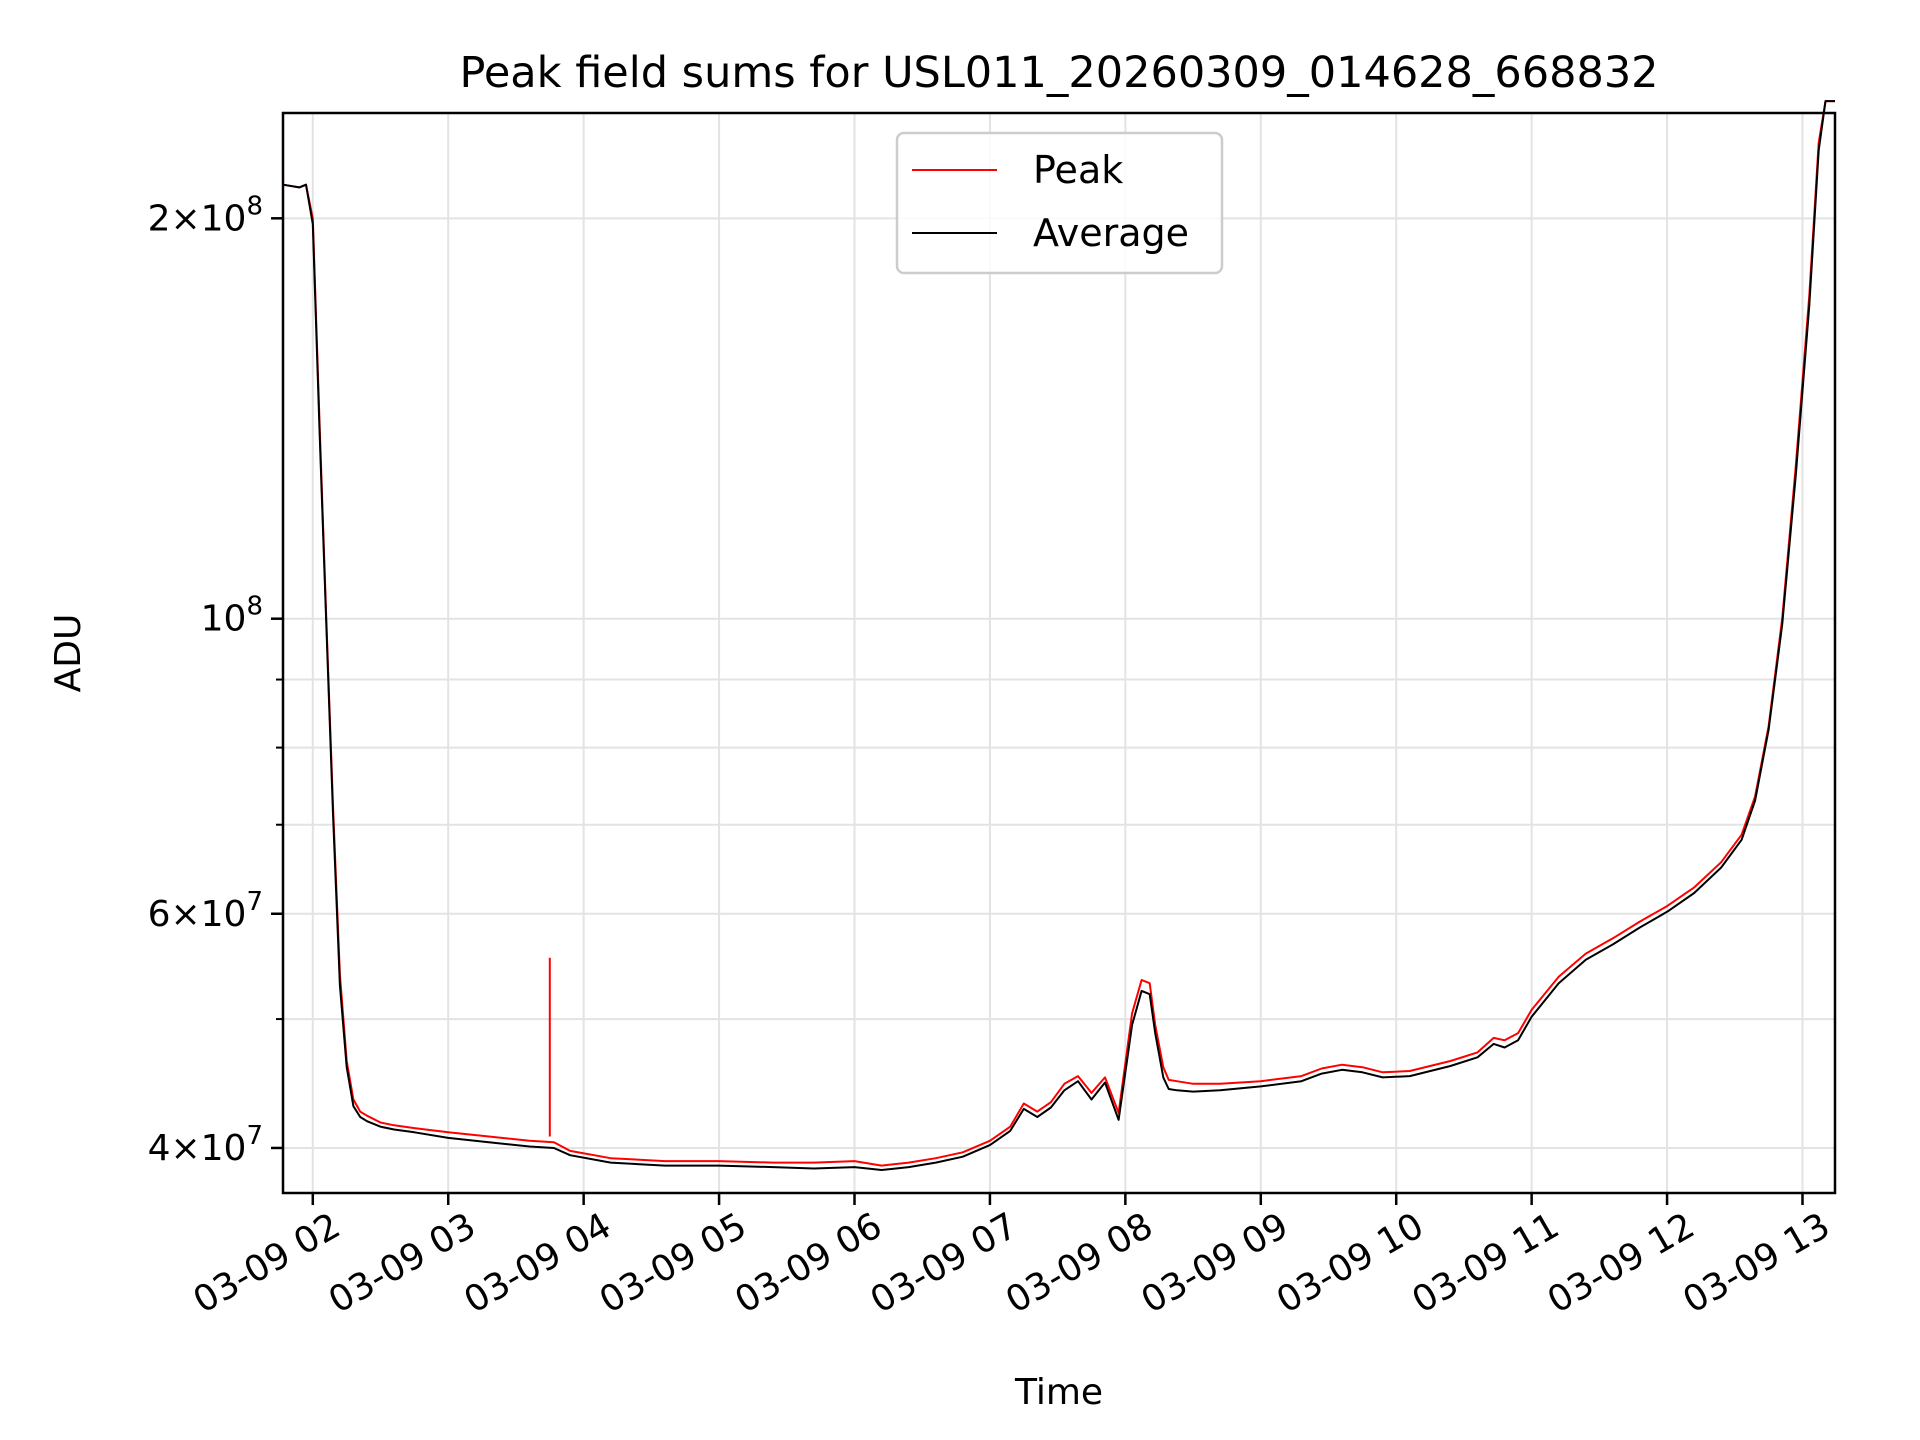 This screenshot has width=1920, height=1440. I want to click on x-axis-label: Time, so click(1058, 1392).